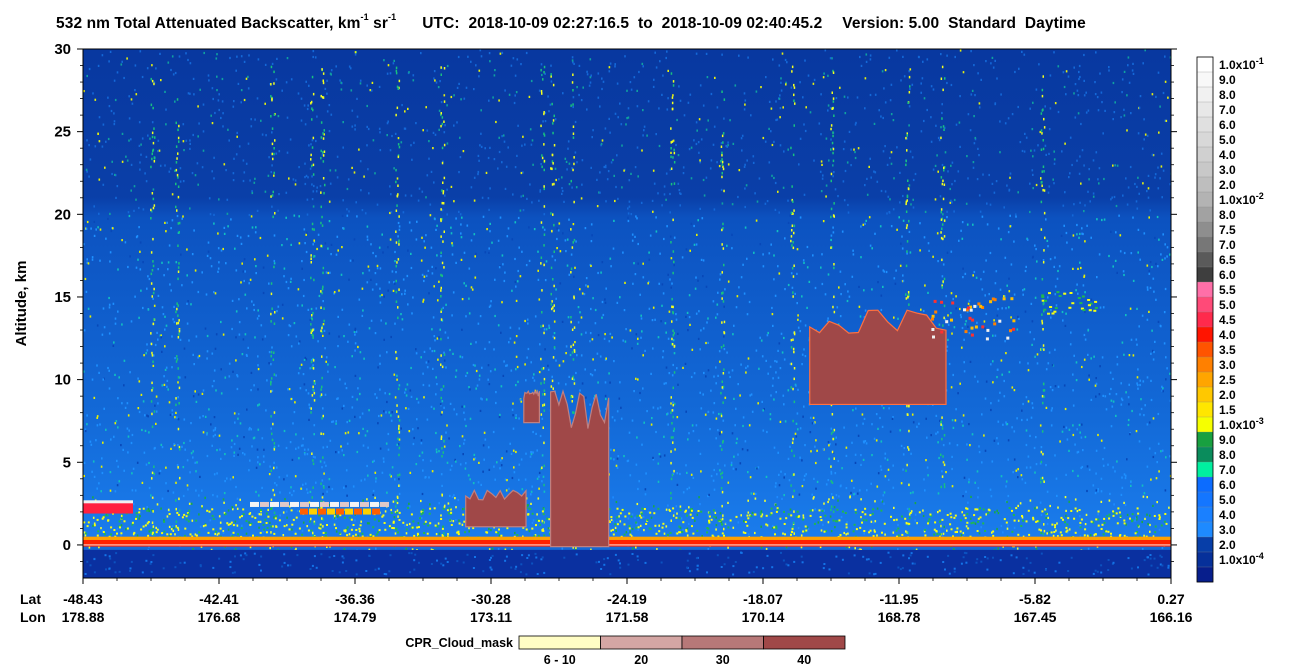 The width and height of the screenshot is (1300, 667). Describe the element at coordinates (1227, 80) in the screenshot. I see `colorbar-label: 9.0` at that location.